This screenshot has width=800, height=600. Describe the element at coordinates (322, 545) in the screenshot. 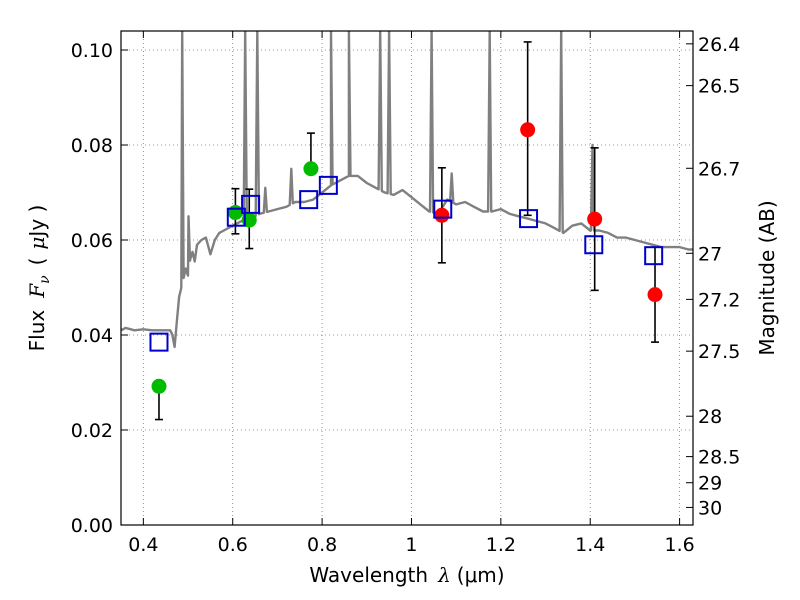

I see `x-tick-label-2: 0.8` at that location.